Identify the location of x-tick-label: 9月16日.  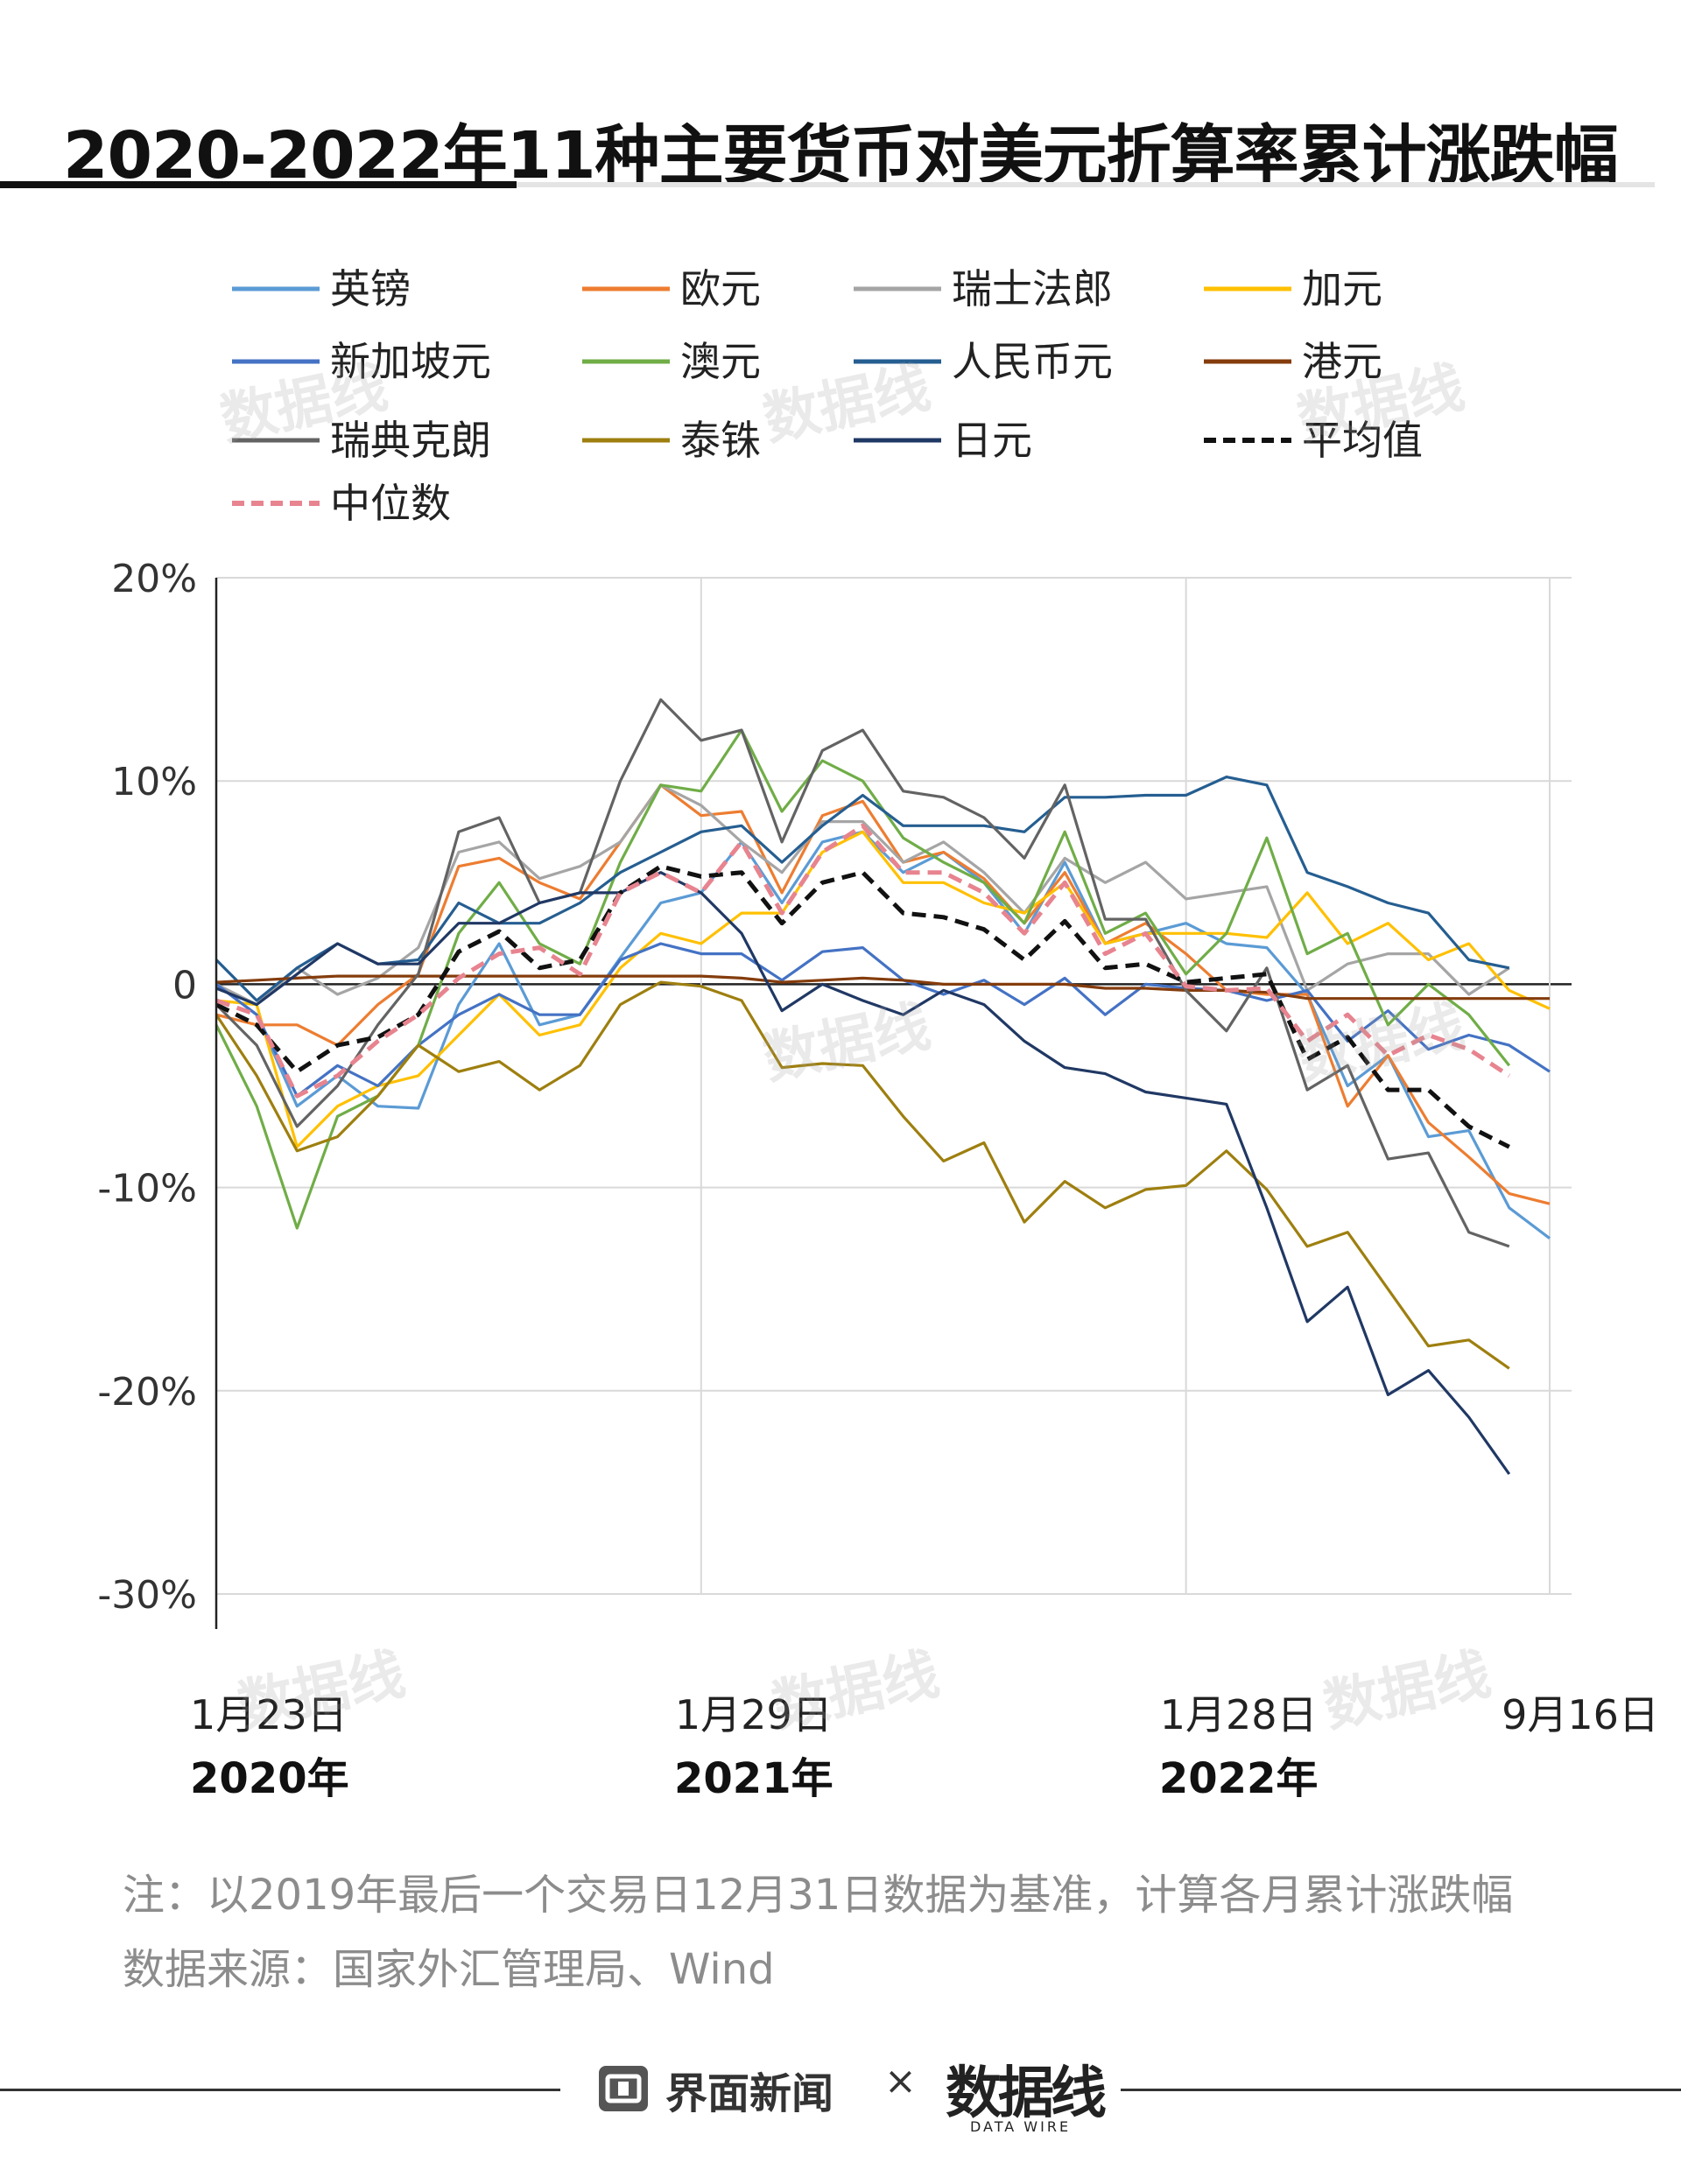
(1580, 1714).